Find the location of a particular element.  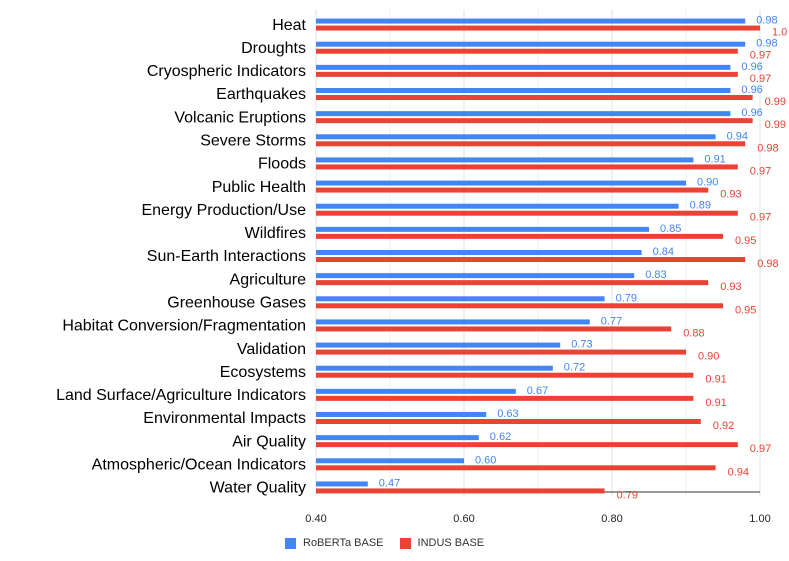

data-label-indus-14: 0.90 is located at coordinates (708, 357).